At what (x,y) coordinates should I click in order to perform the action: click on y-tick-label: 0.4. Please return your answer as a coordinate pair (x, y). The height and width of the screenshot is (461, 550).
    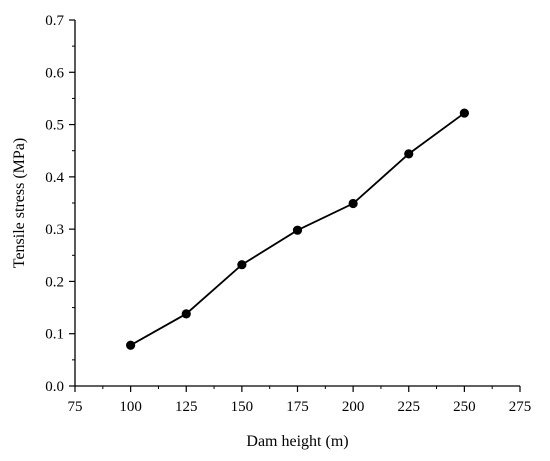
    Looking at the image, I should click on (54, 178).